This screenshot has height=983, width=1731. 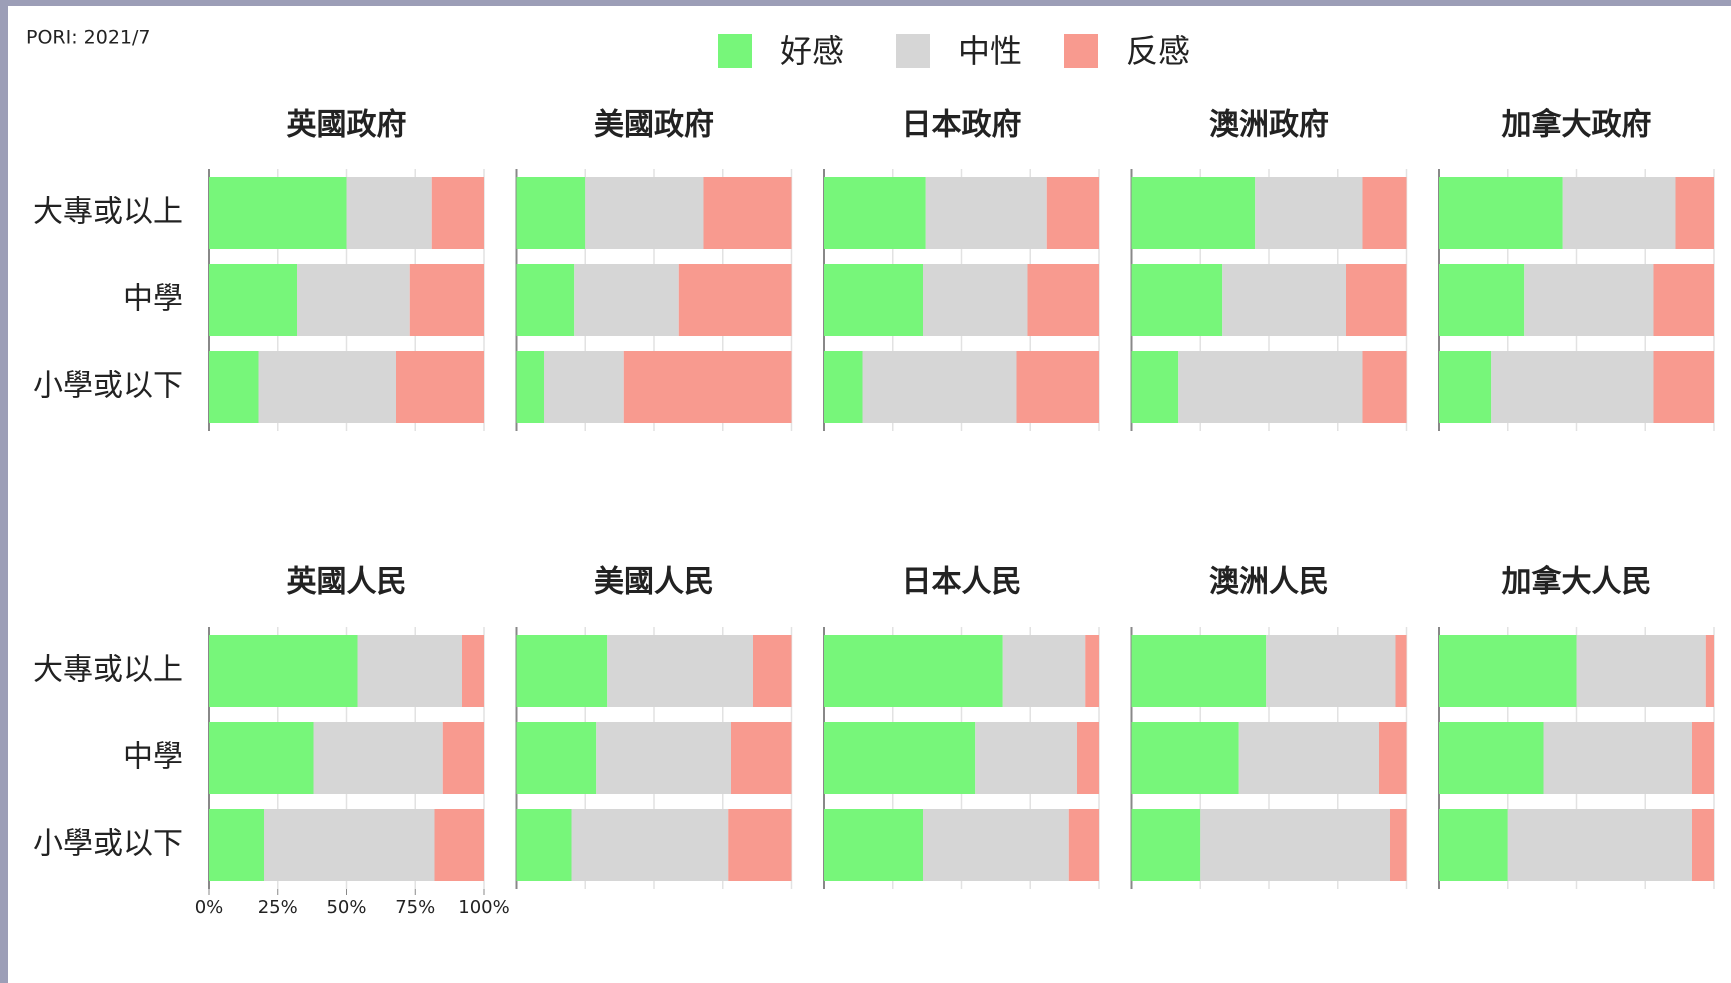 What do you see at coordinates (962, 125) in the screenshot?
I see `panel-title: 日本政府` at bounding box center [962, 125].